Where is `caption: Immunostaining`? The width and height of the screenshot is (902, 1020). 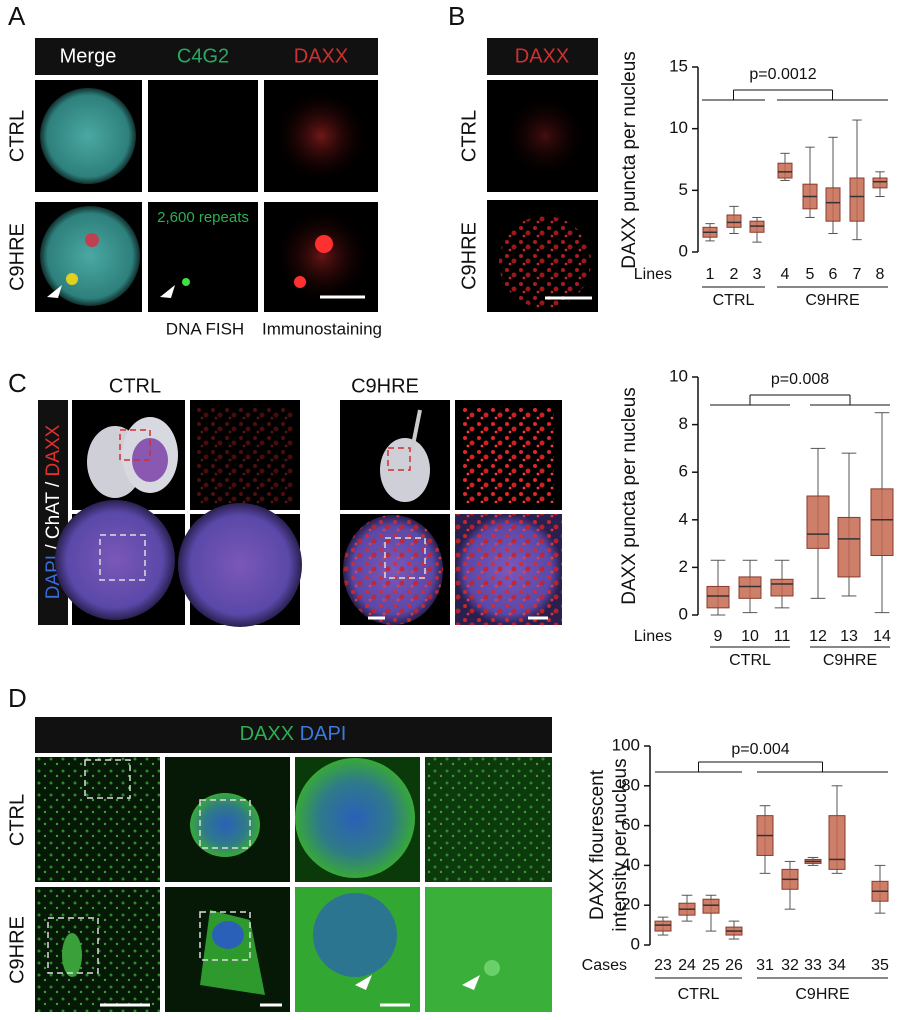
caption: Immunostaining is located at coordinates (322, 328).